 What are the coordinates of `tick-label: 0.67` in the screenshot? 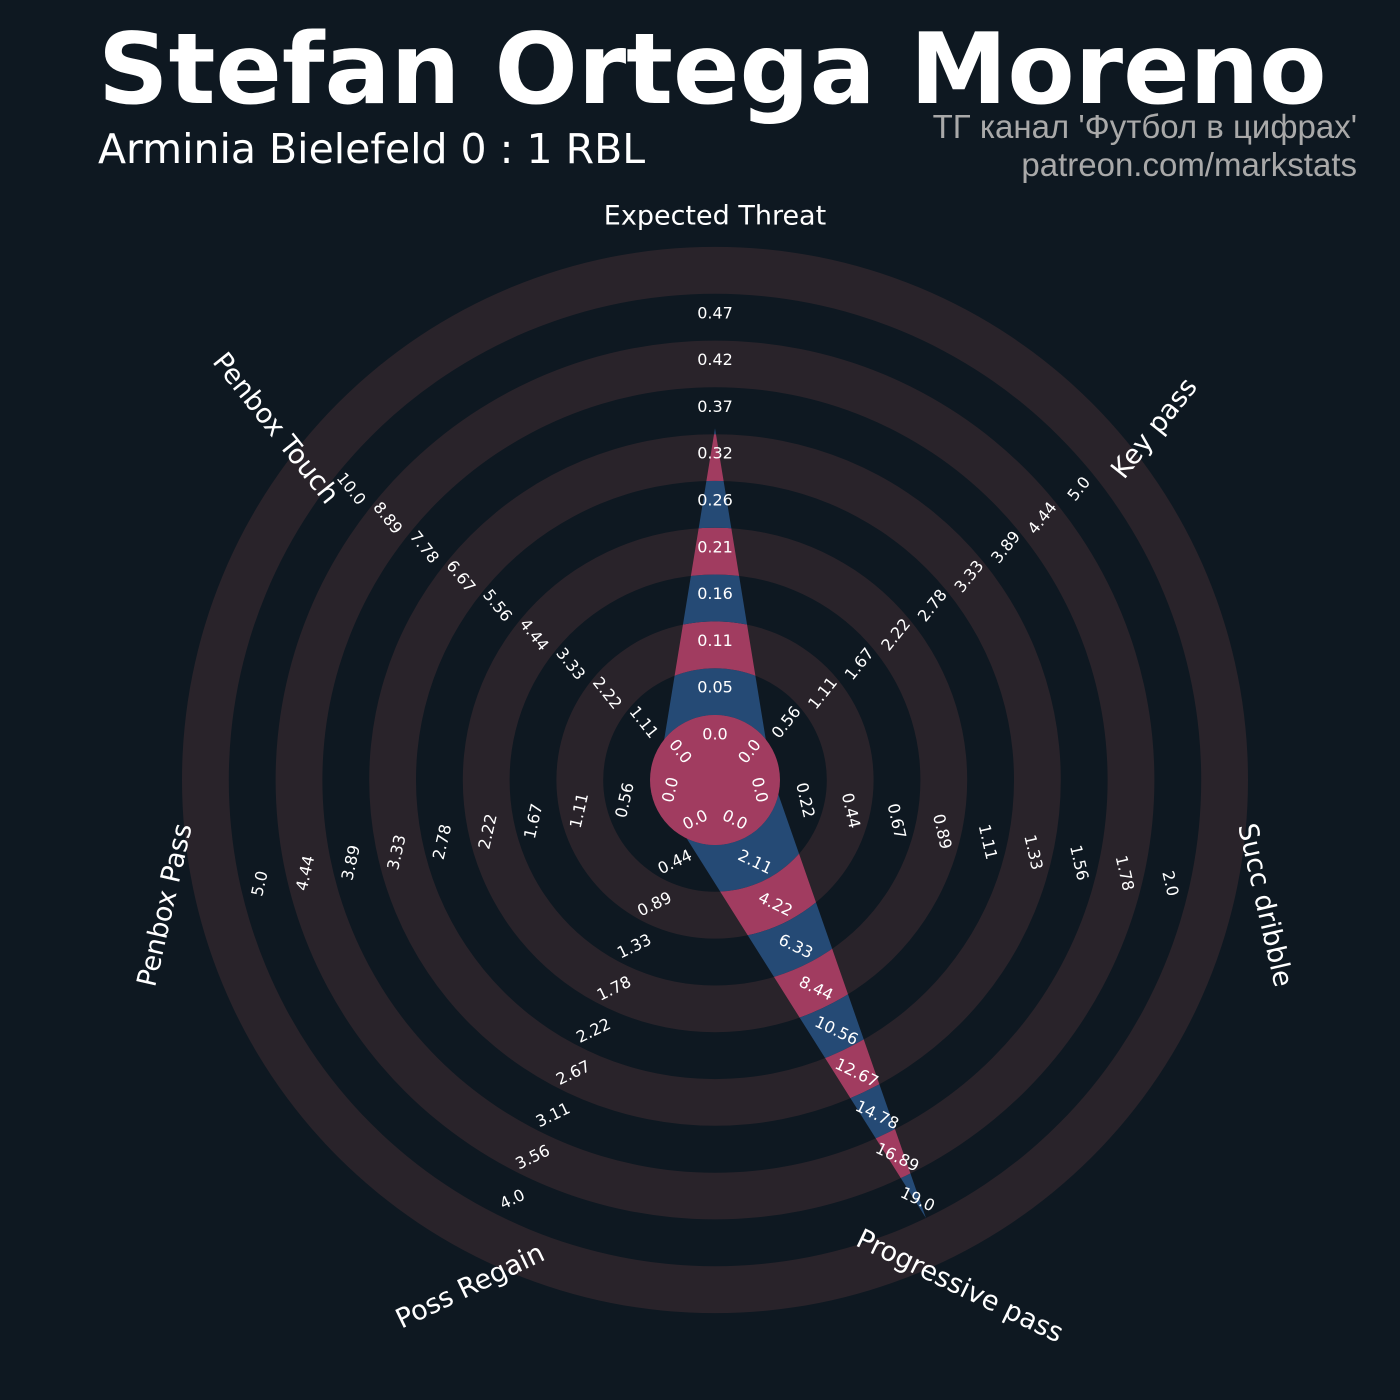 It's located at (897, 821).